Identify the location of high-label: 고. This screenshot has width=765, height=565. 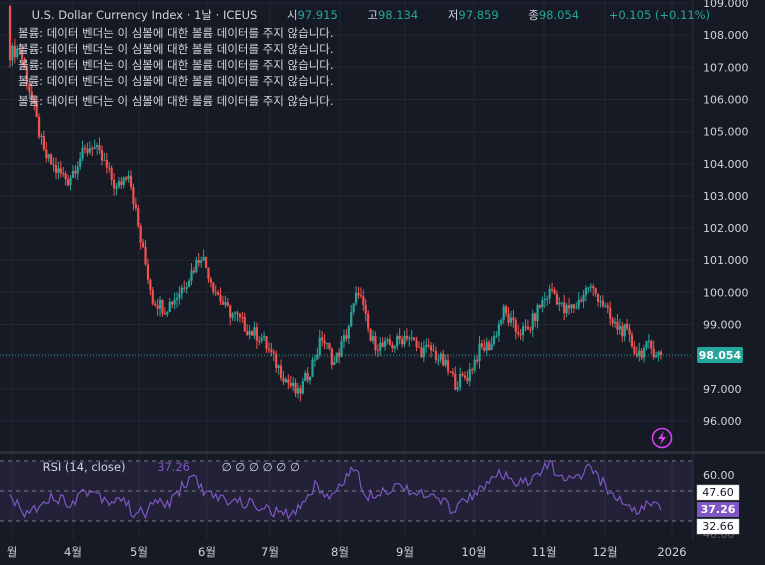
(372, 15).